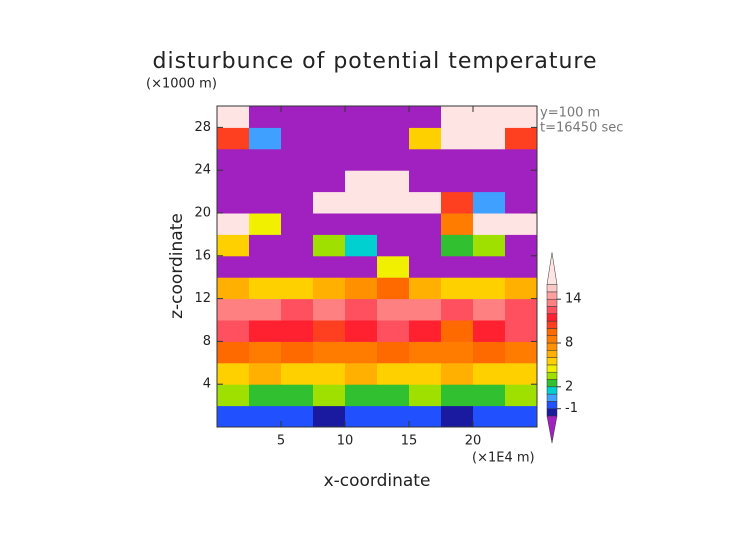 This screenshot has height=536, width=752. What do you see at coordinates (571, 408) in the screenshot?
I see `colorbar-tick-label: -1` at bounding box center [571, 408].